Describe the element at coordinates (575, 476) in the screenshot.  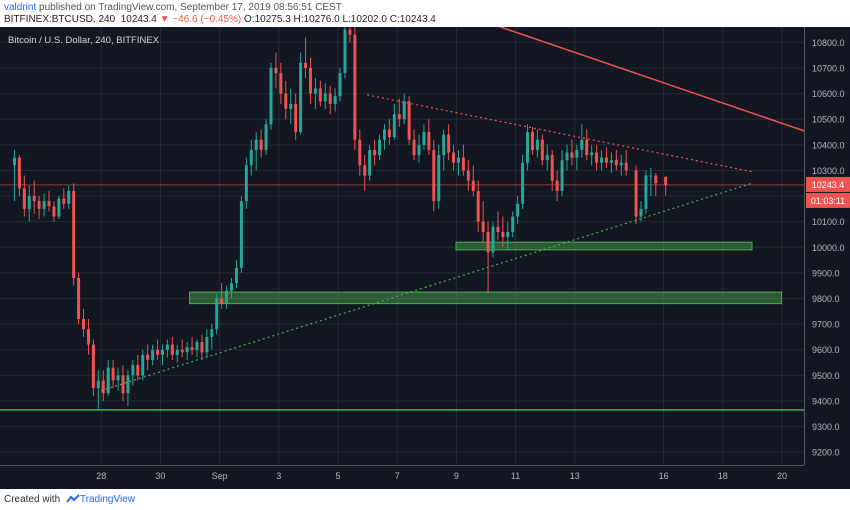
I see `time-tick-label: 13` at that location.